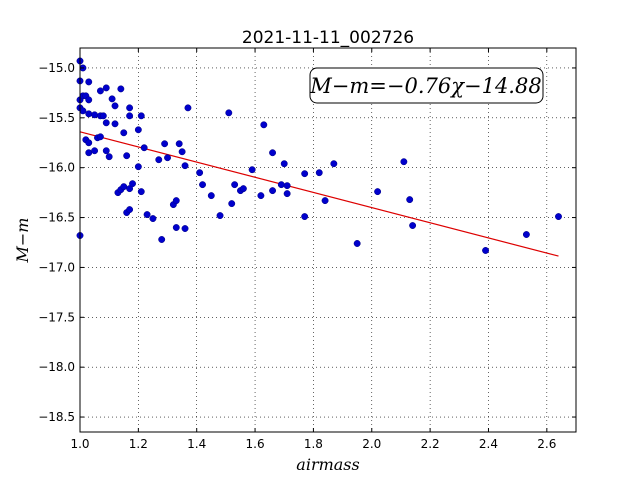 The height and width of the screenshot is (480, 640). Describe the element at coordinates (313, 444) in the screenshot. I see `x-tick-label: 1.8` at that location.